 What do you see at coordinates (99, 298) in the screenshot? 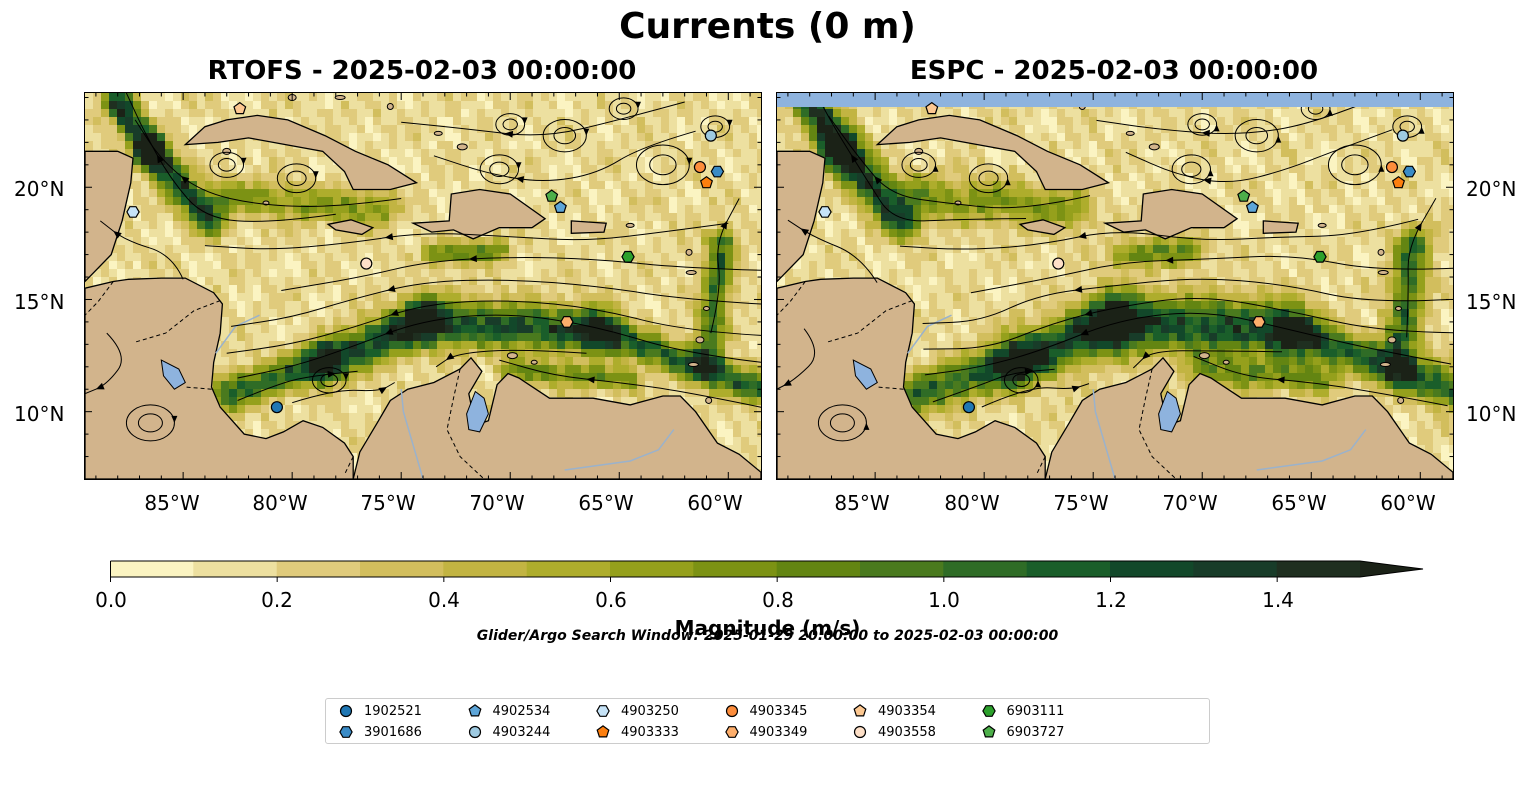
I see `country-border` at bounding box center [99, 298].